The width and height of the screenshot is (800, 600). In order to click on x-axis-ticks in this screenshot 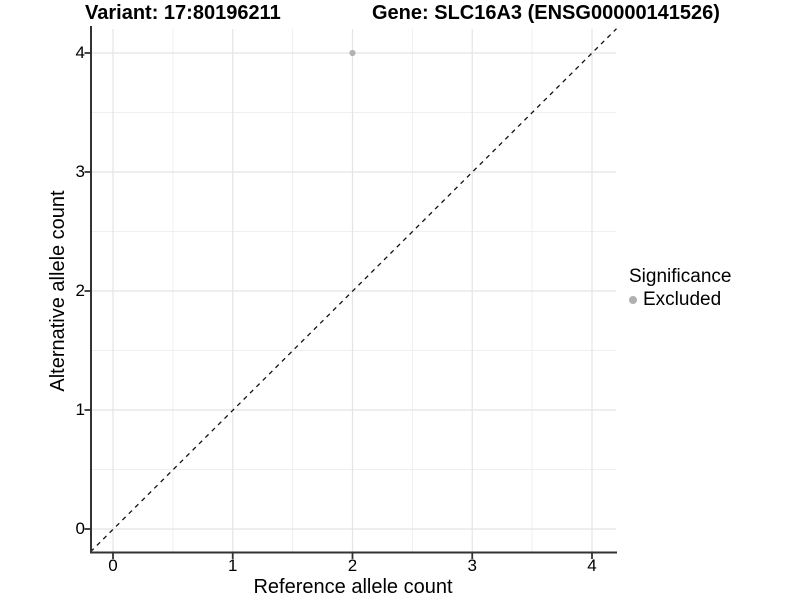, I will do `click(352, 556)`.